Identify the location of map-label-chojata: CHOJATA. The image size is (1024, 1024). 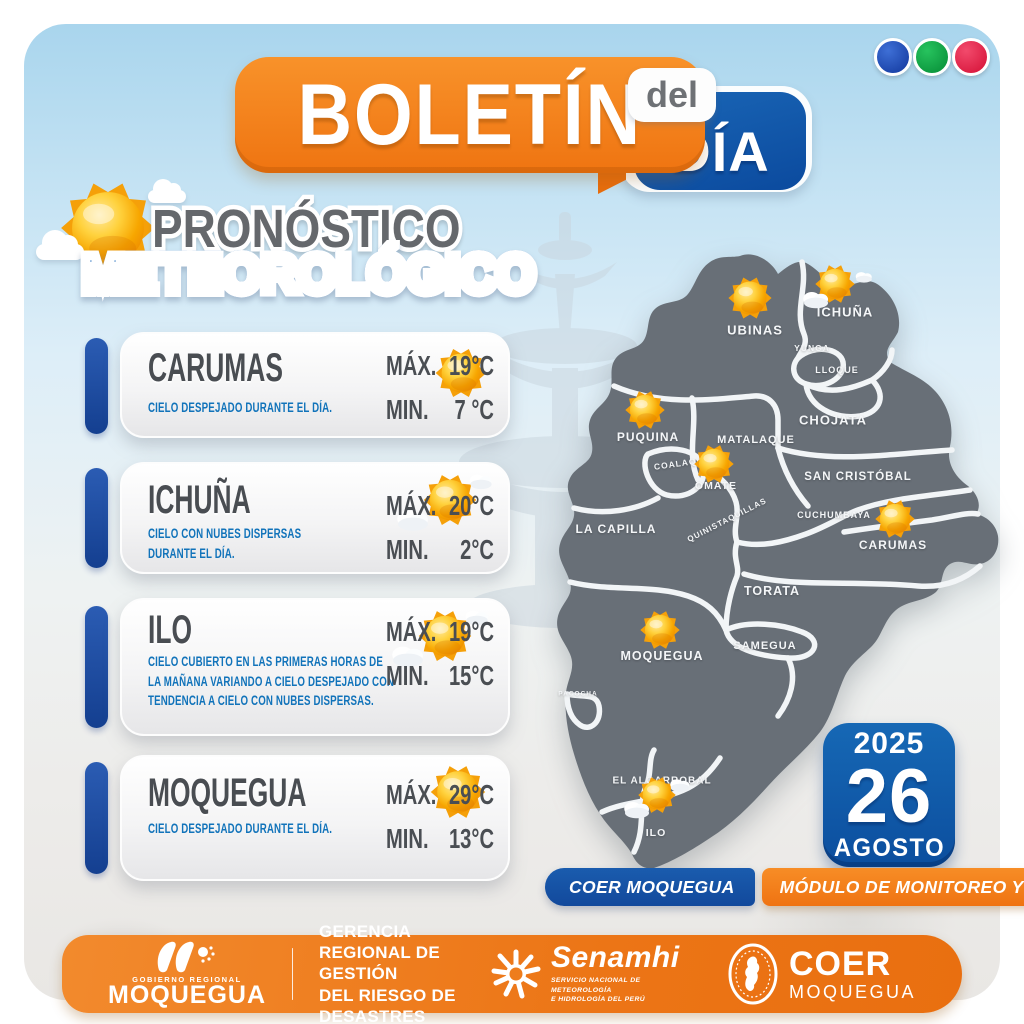
(833, 420).